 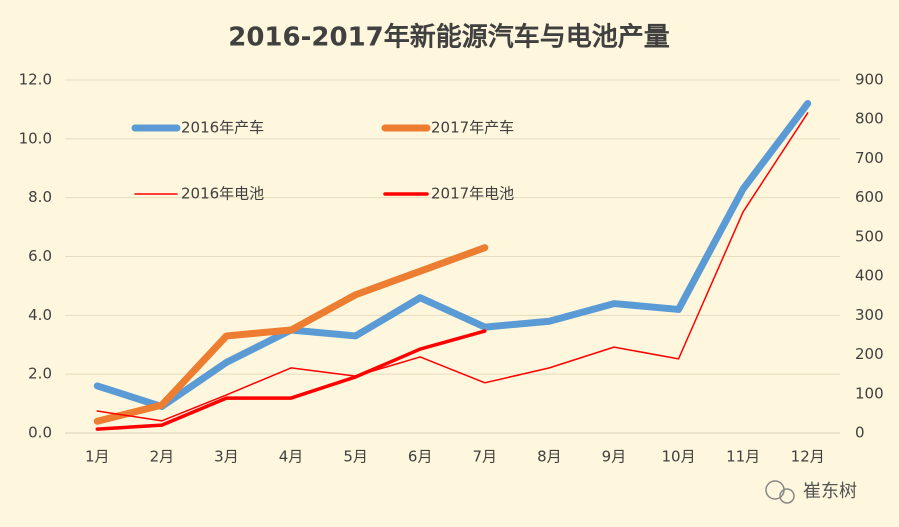 I want to click on x-tick-label: 5月, so click(x=355, y=457).